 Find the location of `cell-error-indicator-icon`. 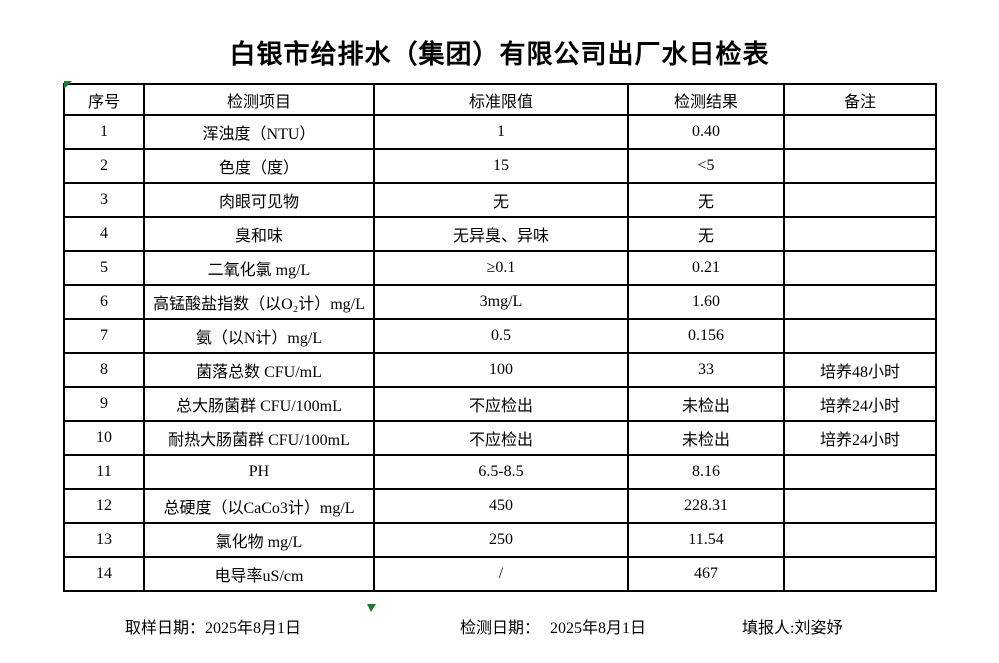

cell-error-indicator-icon is located at coordinates (68, 85).